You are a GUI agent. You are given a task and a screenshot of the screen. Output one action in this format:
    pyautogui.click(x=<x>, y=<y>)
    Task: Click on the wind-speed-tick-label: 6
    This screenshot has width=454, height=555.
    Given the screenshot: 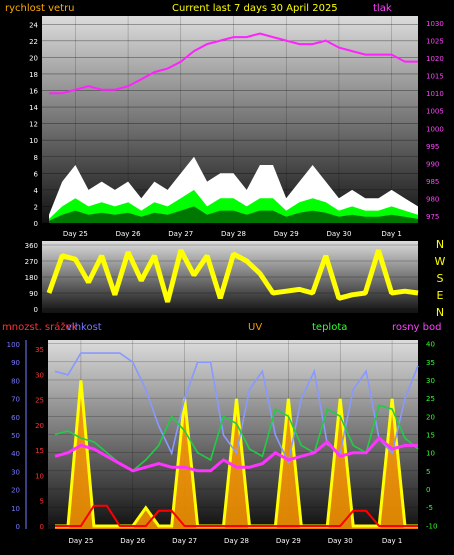 What is the action you would take?
    pyautogui.click(x=36, y=174)
    